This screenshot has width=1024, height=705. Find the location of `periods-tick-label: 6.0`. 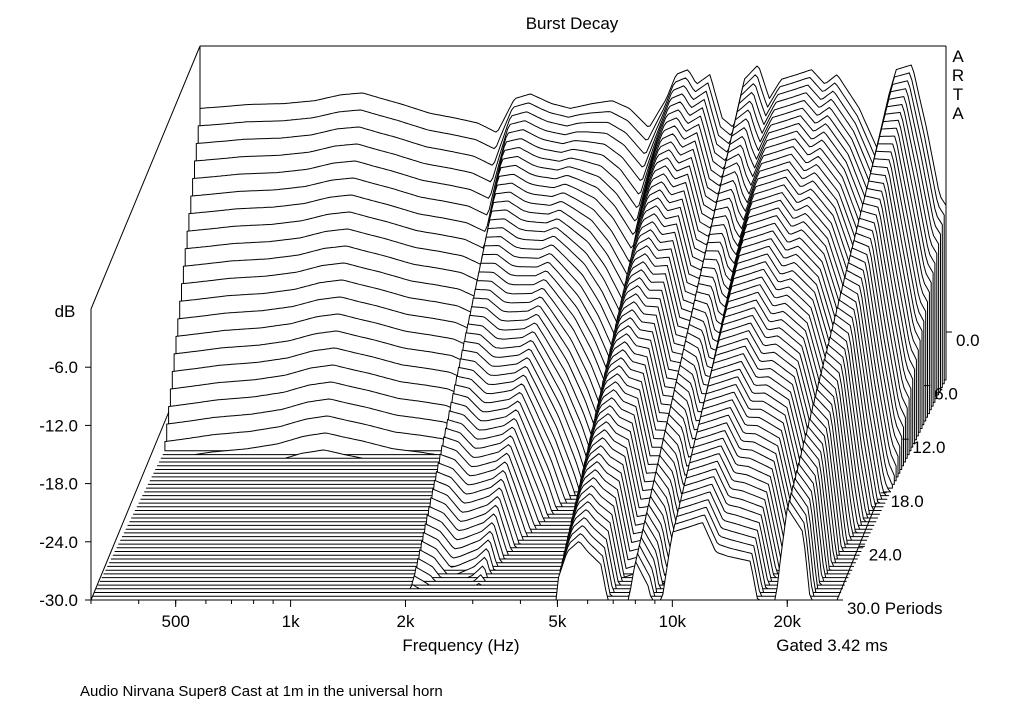

periods-tick-label: 6.0 is located at coordinates (946, 394).